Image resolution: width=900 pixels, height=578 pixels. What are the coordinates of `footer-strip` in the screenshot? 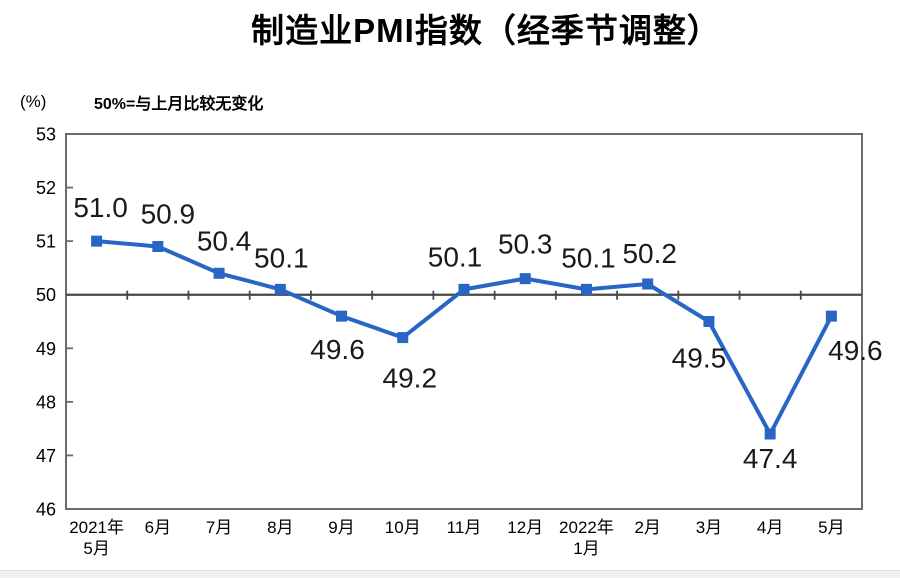 It's located at (450, 574).